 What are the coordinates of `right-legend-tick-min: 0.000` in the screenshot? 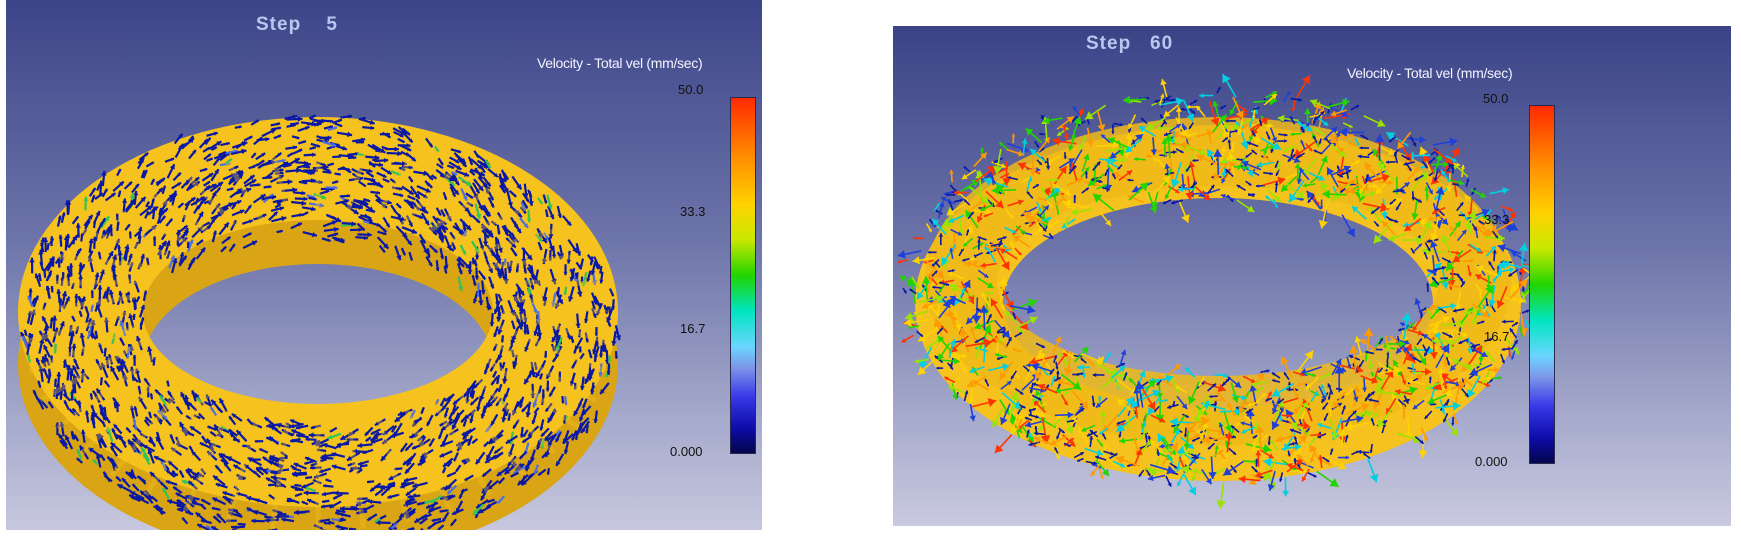 It's located at (1491, 461).